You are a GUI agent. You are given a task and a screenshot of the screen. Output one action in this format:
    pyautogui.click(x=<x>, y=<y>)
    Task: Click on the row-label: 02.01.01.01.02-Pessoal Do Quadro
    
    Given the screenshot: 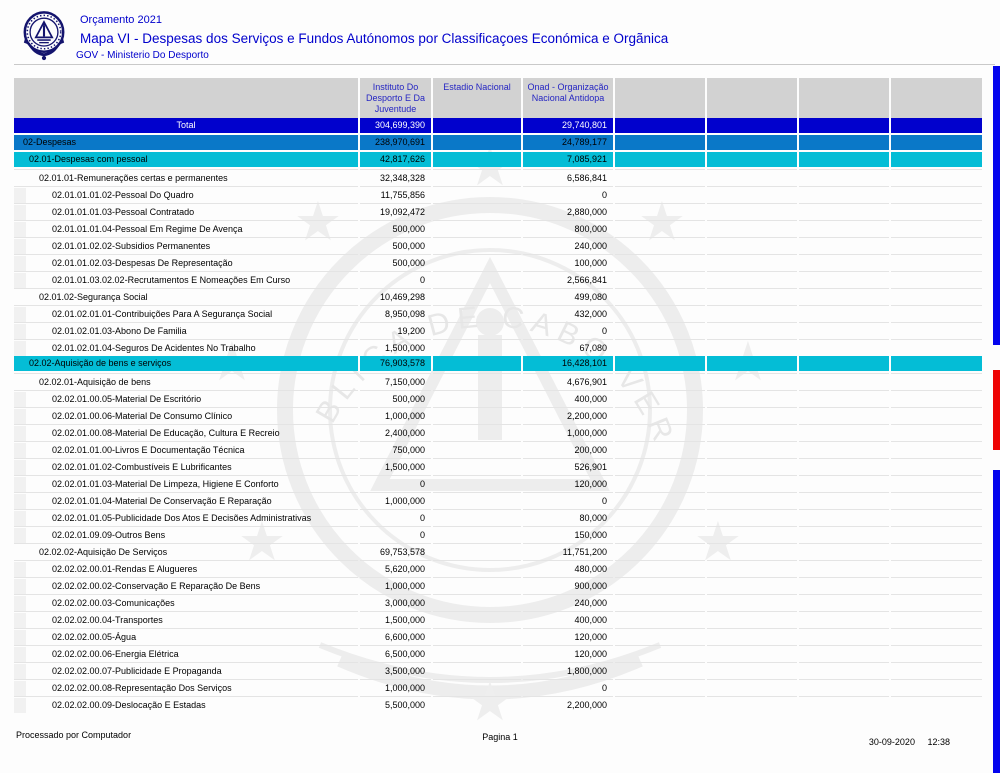 What is the action you would take?
    pyautogui.click(x=186, y=194)
    